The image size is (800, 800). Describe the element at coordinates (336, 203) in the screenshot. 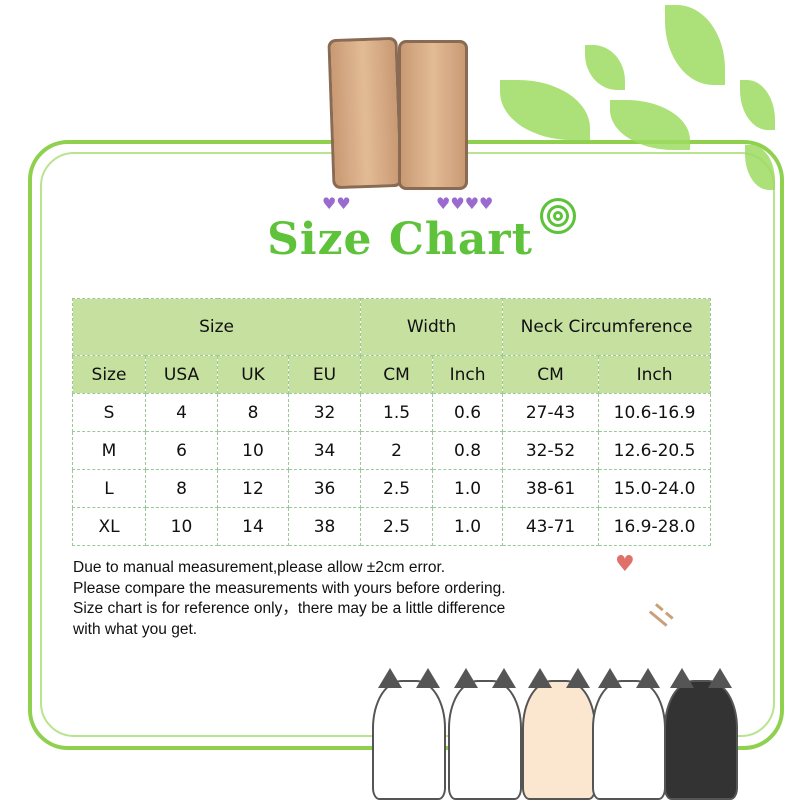

I see `heart-icon: ♥♥` at that location.